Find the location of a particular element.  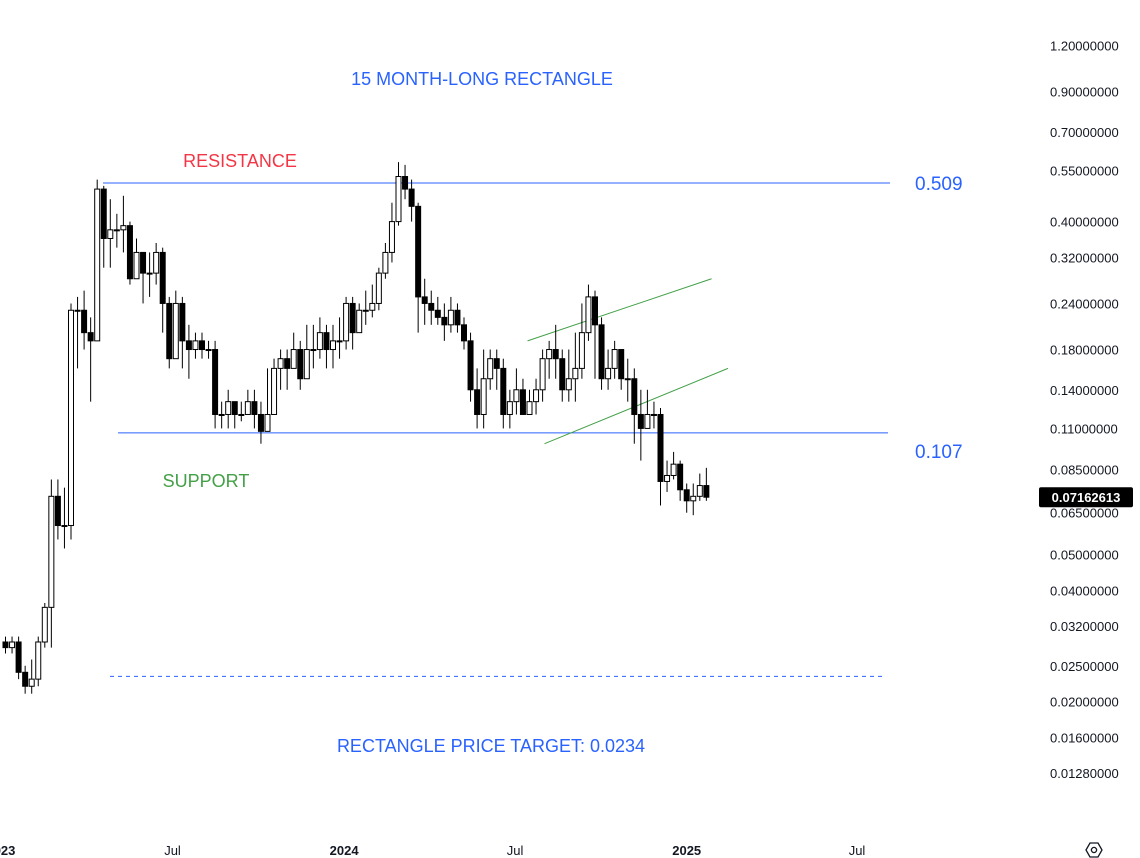

y-tick-label: 0.40000000 is located at coordinates (1084, 222).